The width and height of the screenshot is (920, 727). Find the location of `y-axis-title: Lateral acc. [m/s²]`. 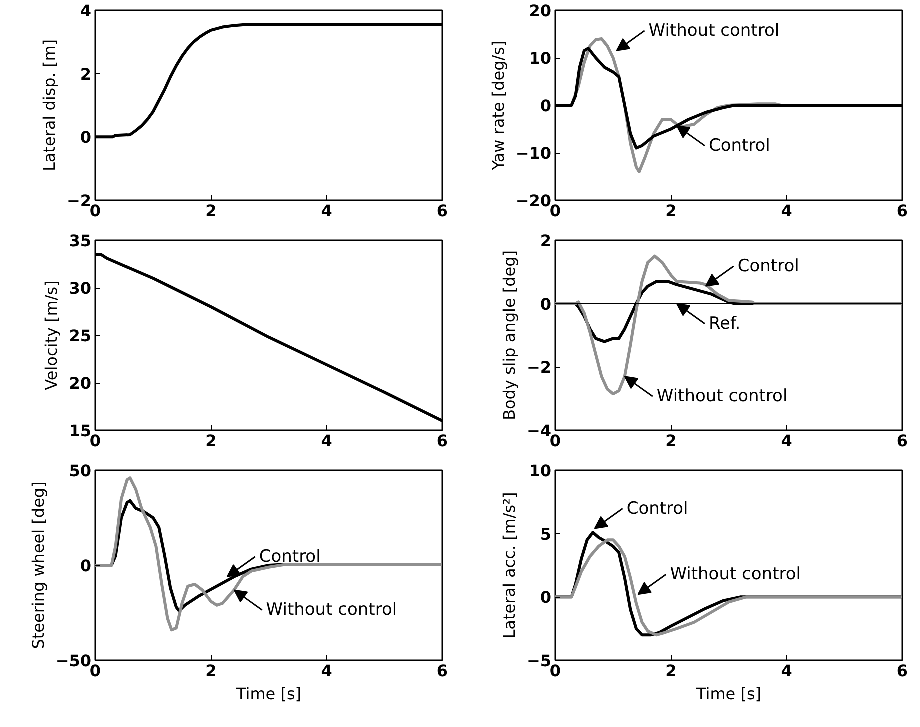

y-axis-title: Lateral acc. [m/s²] is located at coordinates (509, 565).